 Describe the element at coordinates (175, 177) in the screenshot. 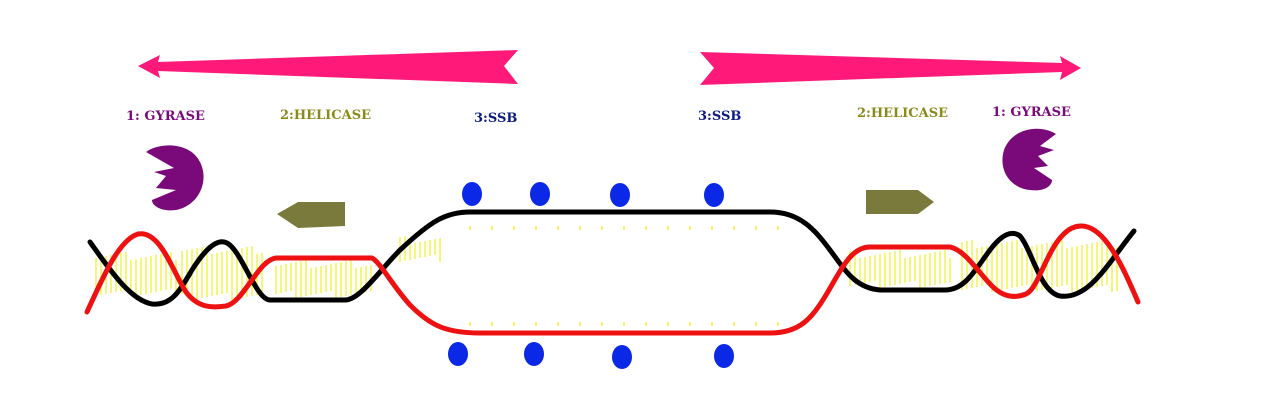

I see `gyrase-left-icon` at that location.